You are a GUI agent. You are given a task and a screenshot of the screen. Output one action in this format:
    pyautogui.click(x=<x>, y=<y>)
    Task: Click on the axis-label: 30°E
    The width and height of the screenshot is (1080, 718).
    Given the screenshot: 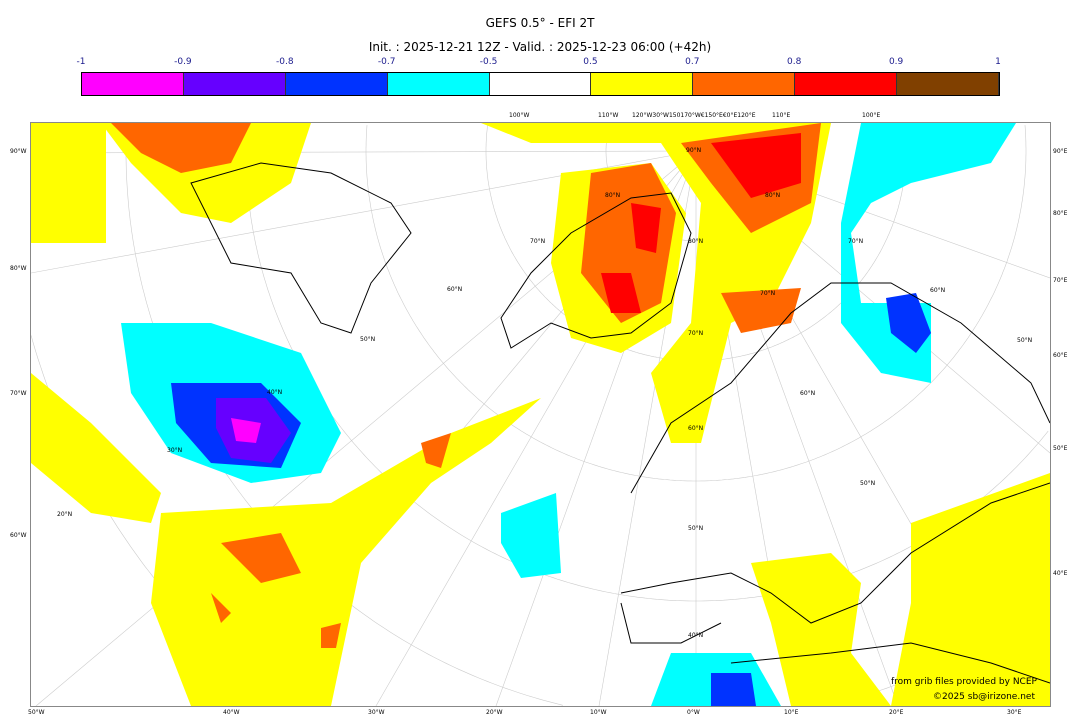 What is the action you would take?
    pyautogui.click(x=1014, y=712)
    